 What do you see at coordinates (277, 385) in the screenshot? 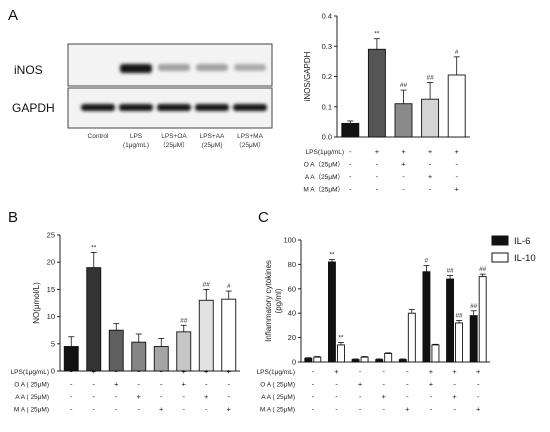
I see `treatment-row-label: O A ( 25μM)` at bounding box center [277, 385].